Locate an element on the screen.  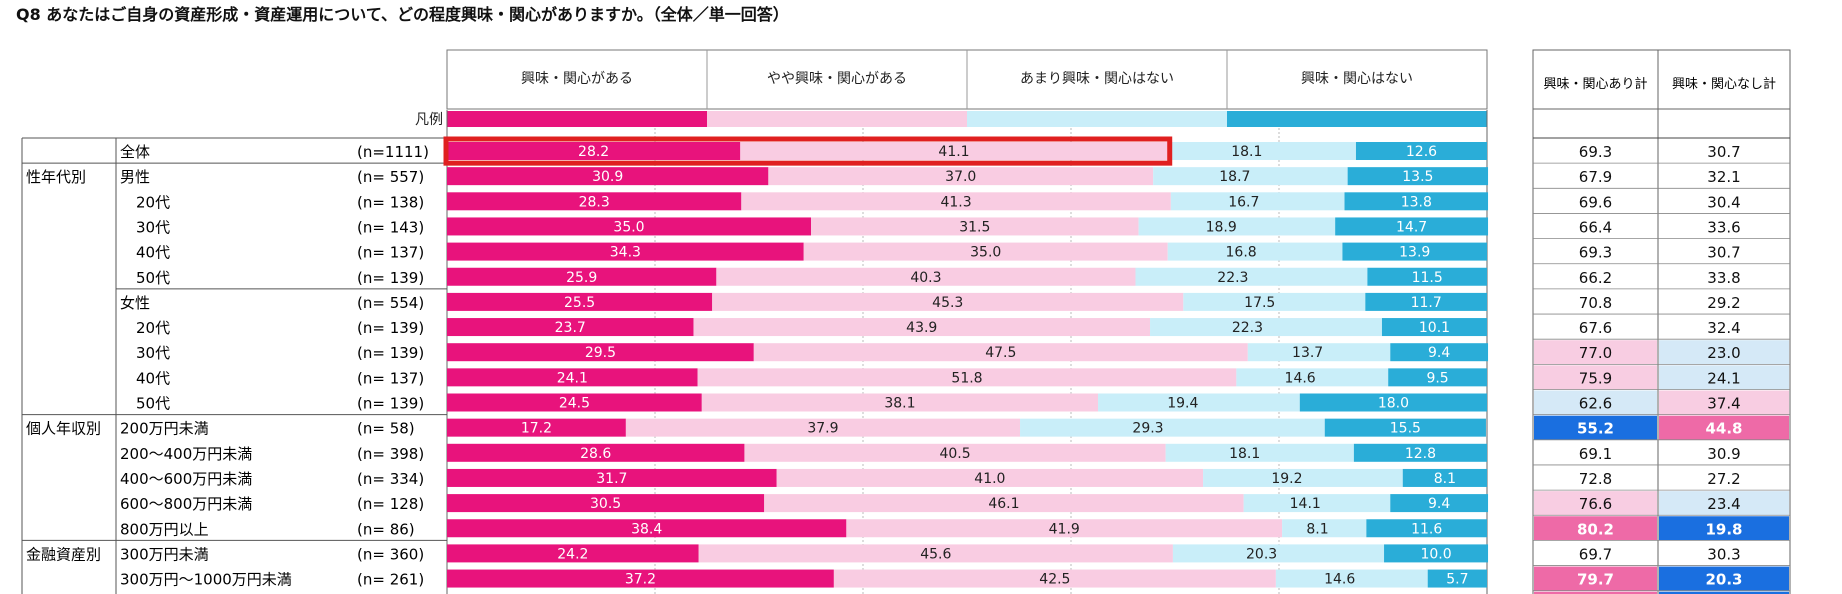
summary-no-value: 27.2 is located at coordinates (1723, 479).